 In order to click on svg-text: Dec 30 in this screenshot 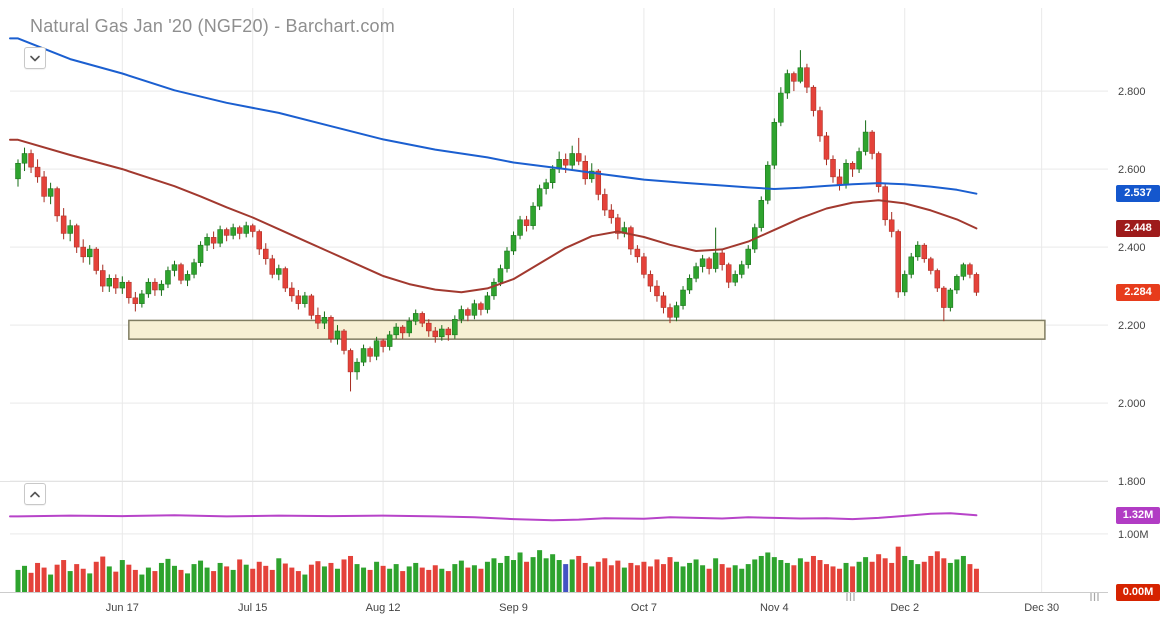, I will do `click(1041, 608)`.